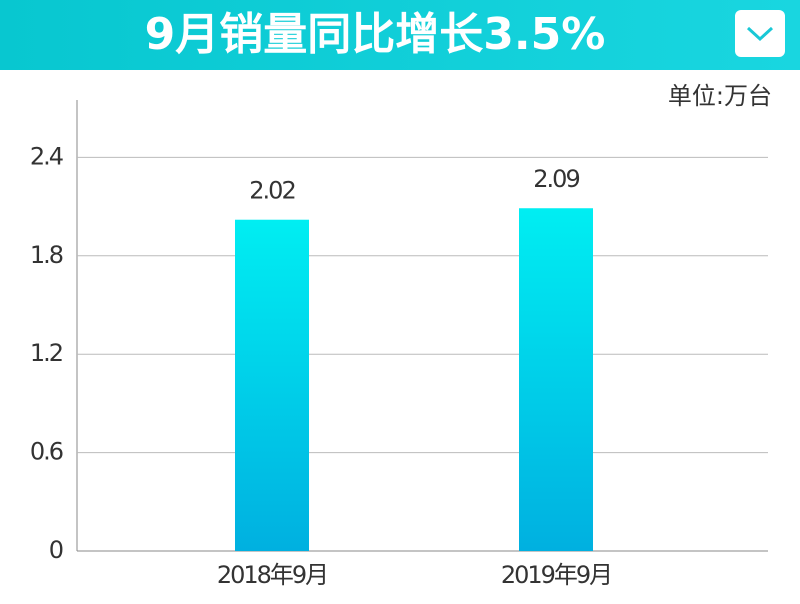  I want to click on header-bar, so click(400, 35).